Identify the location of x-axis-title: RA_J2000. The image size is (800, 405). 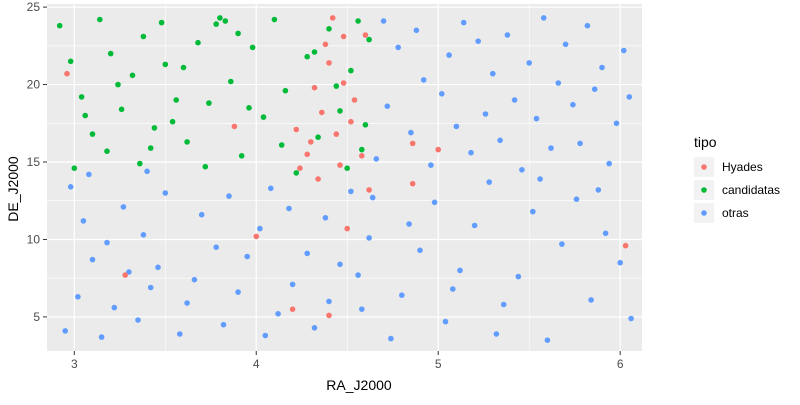
(359, 385).